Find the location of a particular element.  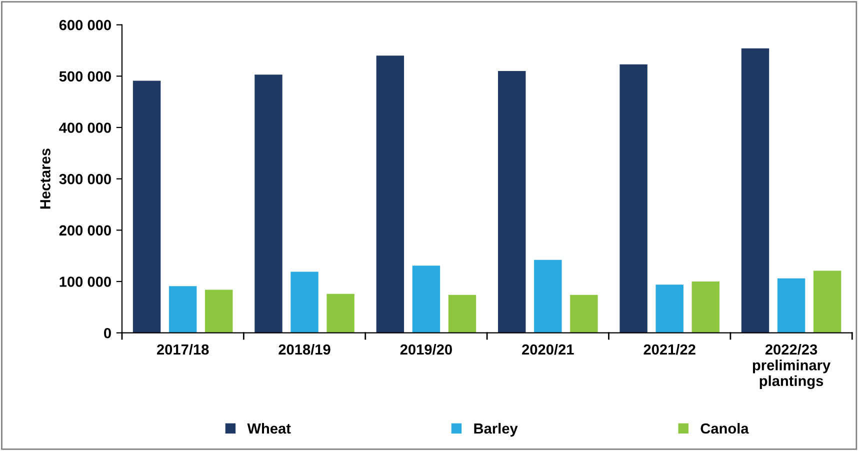

x-tick-label: 2019/20 is located at coordinates (426, 349).